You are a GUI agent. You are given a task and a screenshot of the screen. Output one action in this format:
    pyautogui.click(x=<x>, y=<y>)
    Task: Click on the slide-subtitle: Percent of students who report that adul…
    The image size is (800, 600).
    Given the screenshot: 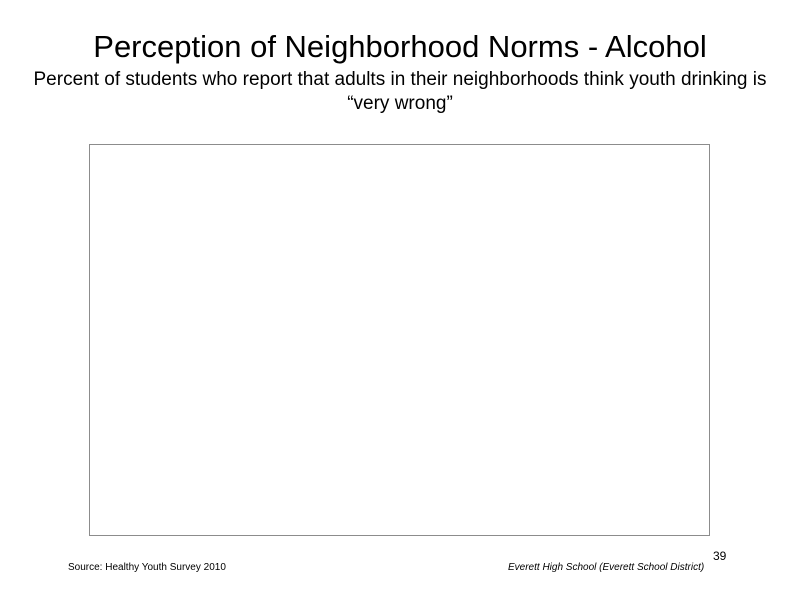 What is the action you would take?
    pyautogui.click(x=400, y=91)
    